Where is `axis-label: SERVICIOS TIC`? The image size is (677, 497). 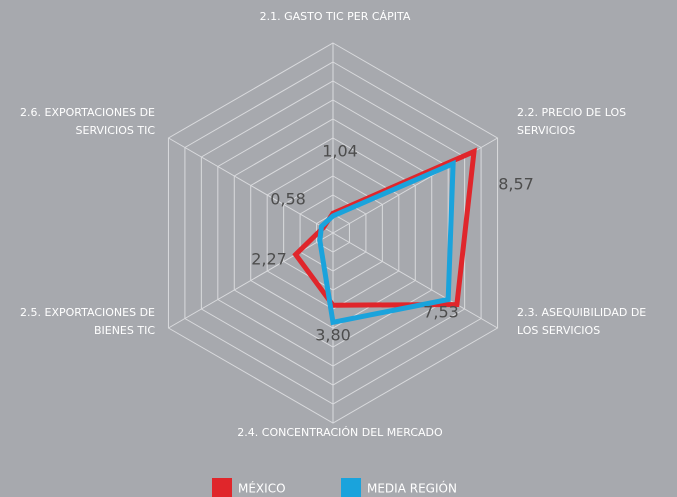
axis-label: SERVICIOS TIC is located at coordinates (116, 130).